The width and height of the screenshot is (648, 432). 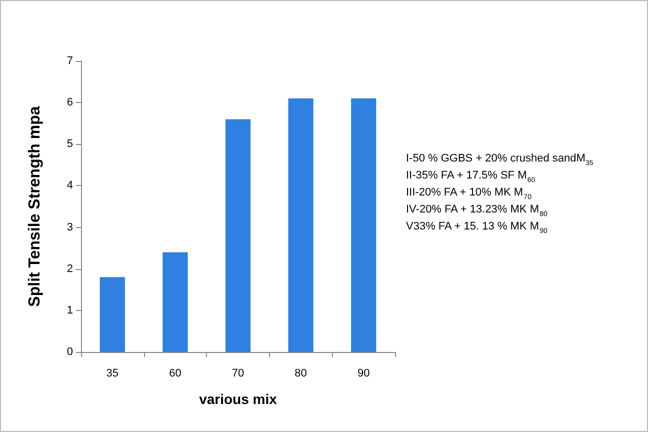 I want to click on y-tick-label: 4, so click(x=69, y=186).